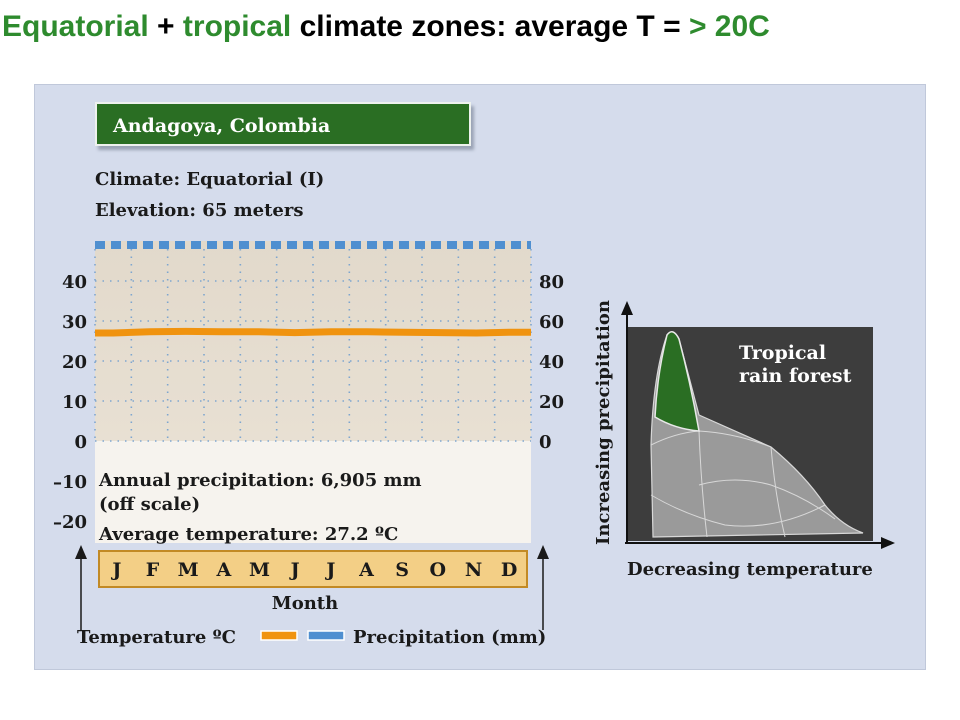 The height and width of the screenshot is (720, 960). What do you see at coordinates (156, 637) in the screenshot?
I see `legend-temperature-label: Temperature ºC` at bounding box center [156, 637].